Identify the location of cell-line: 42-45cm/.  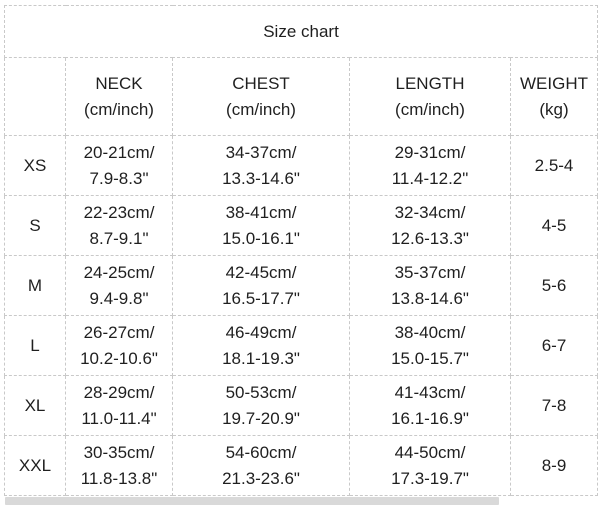
(261, 272).